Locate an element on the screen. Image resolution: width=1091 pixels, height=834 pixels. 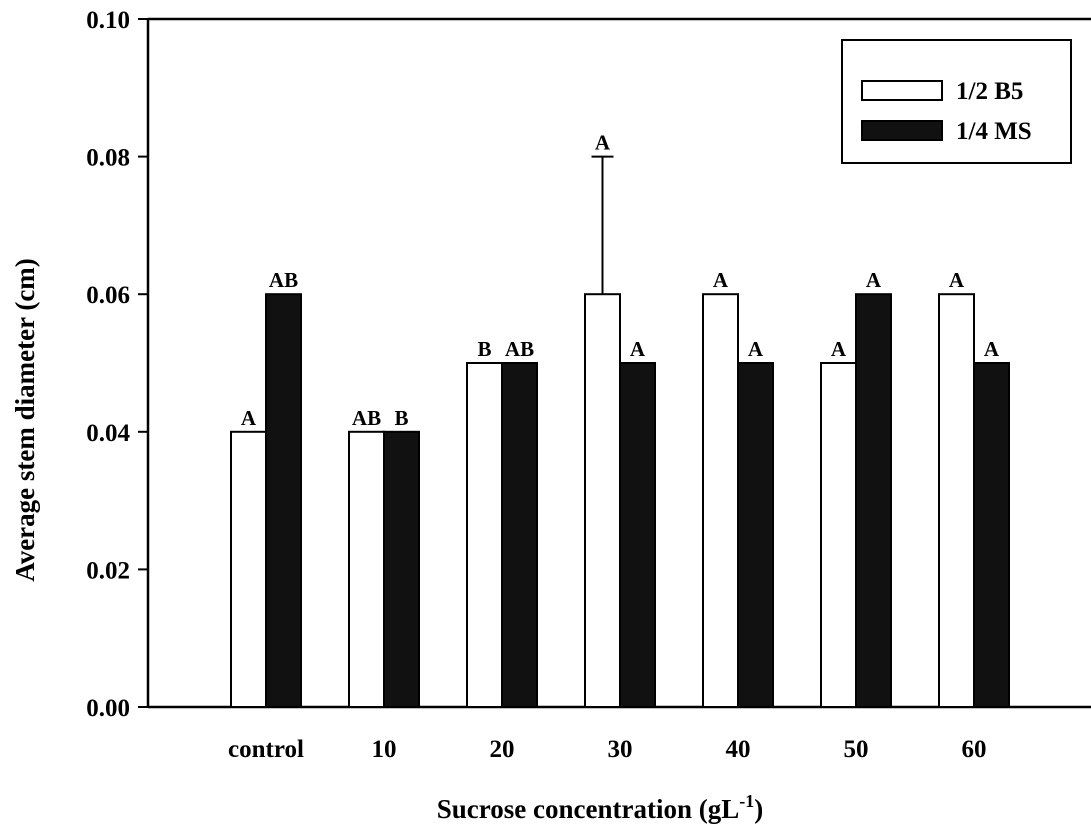
x-tick-label: control is located at coordinates (266, 749).